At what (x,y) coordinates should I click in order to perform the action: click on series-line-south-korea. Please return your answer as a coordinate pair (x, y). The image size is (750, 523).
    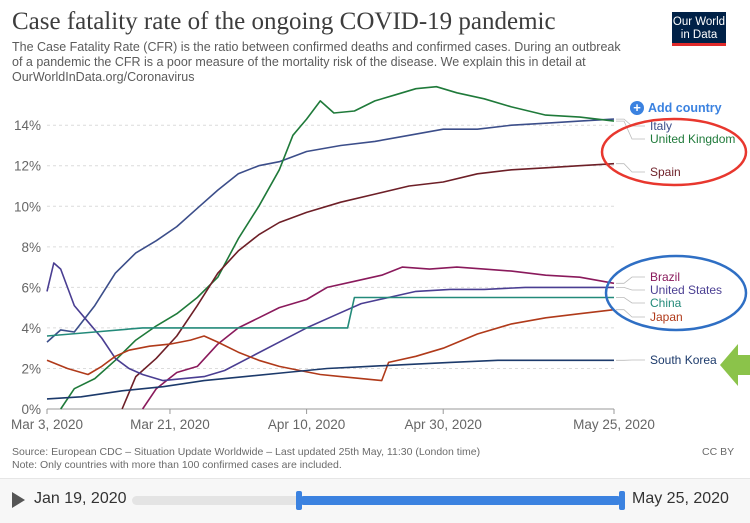
    Looking at the image, I should click on (330, 379).